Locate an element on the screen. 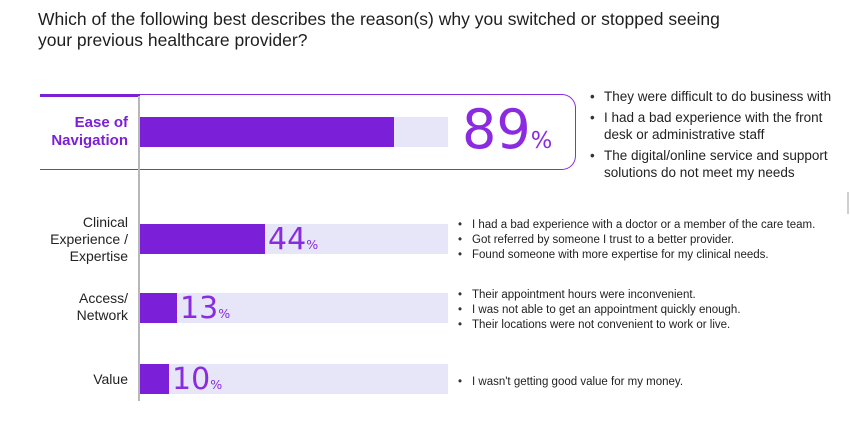 This screenshot has height=440, width=850. value-label-ease-of-navigation: 89% is located at coordinates (507, 135).